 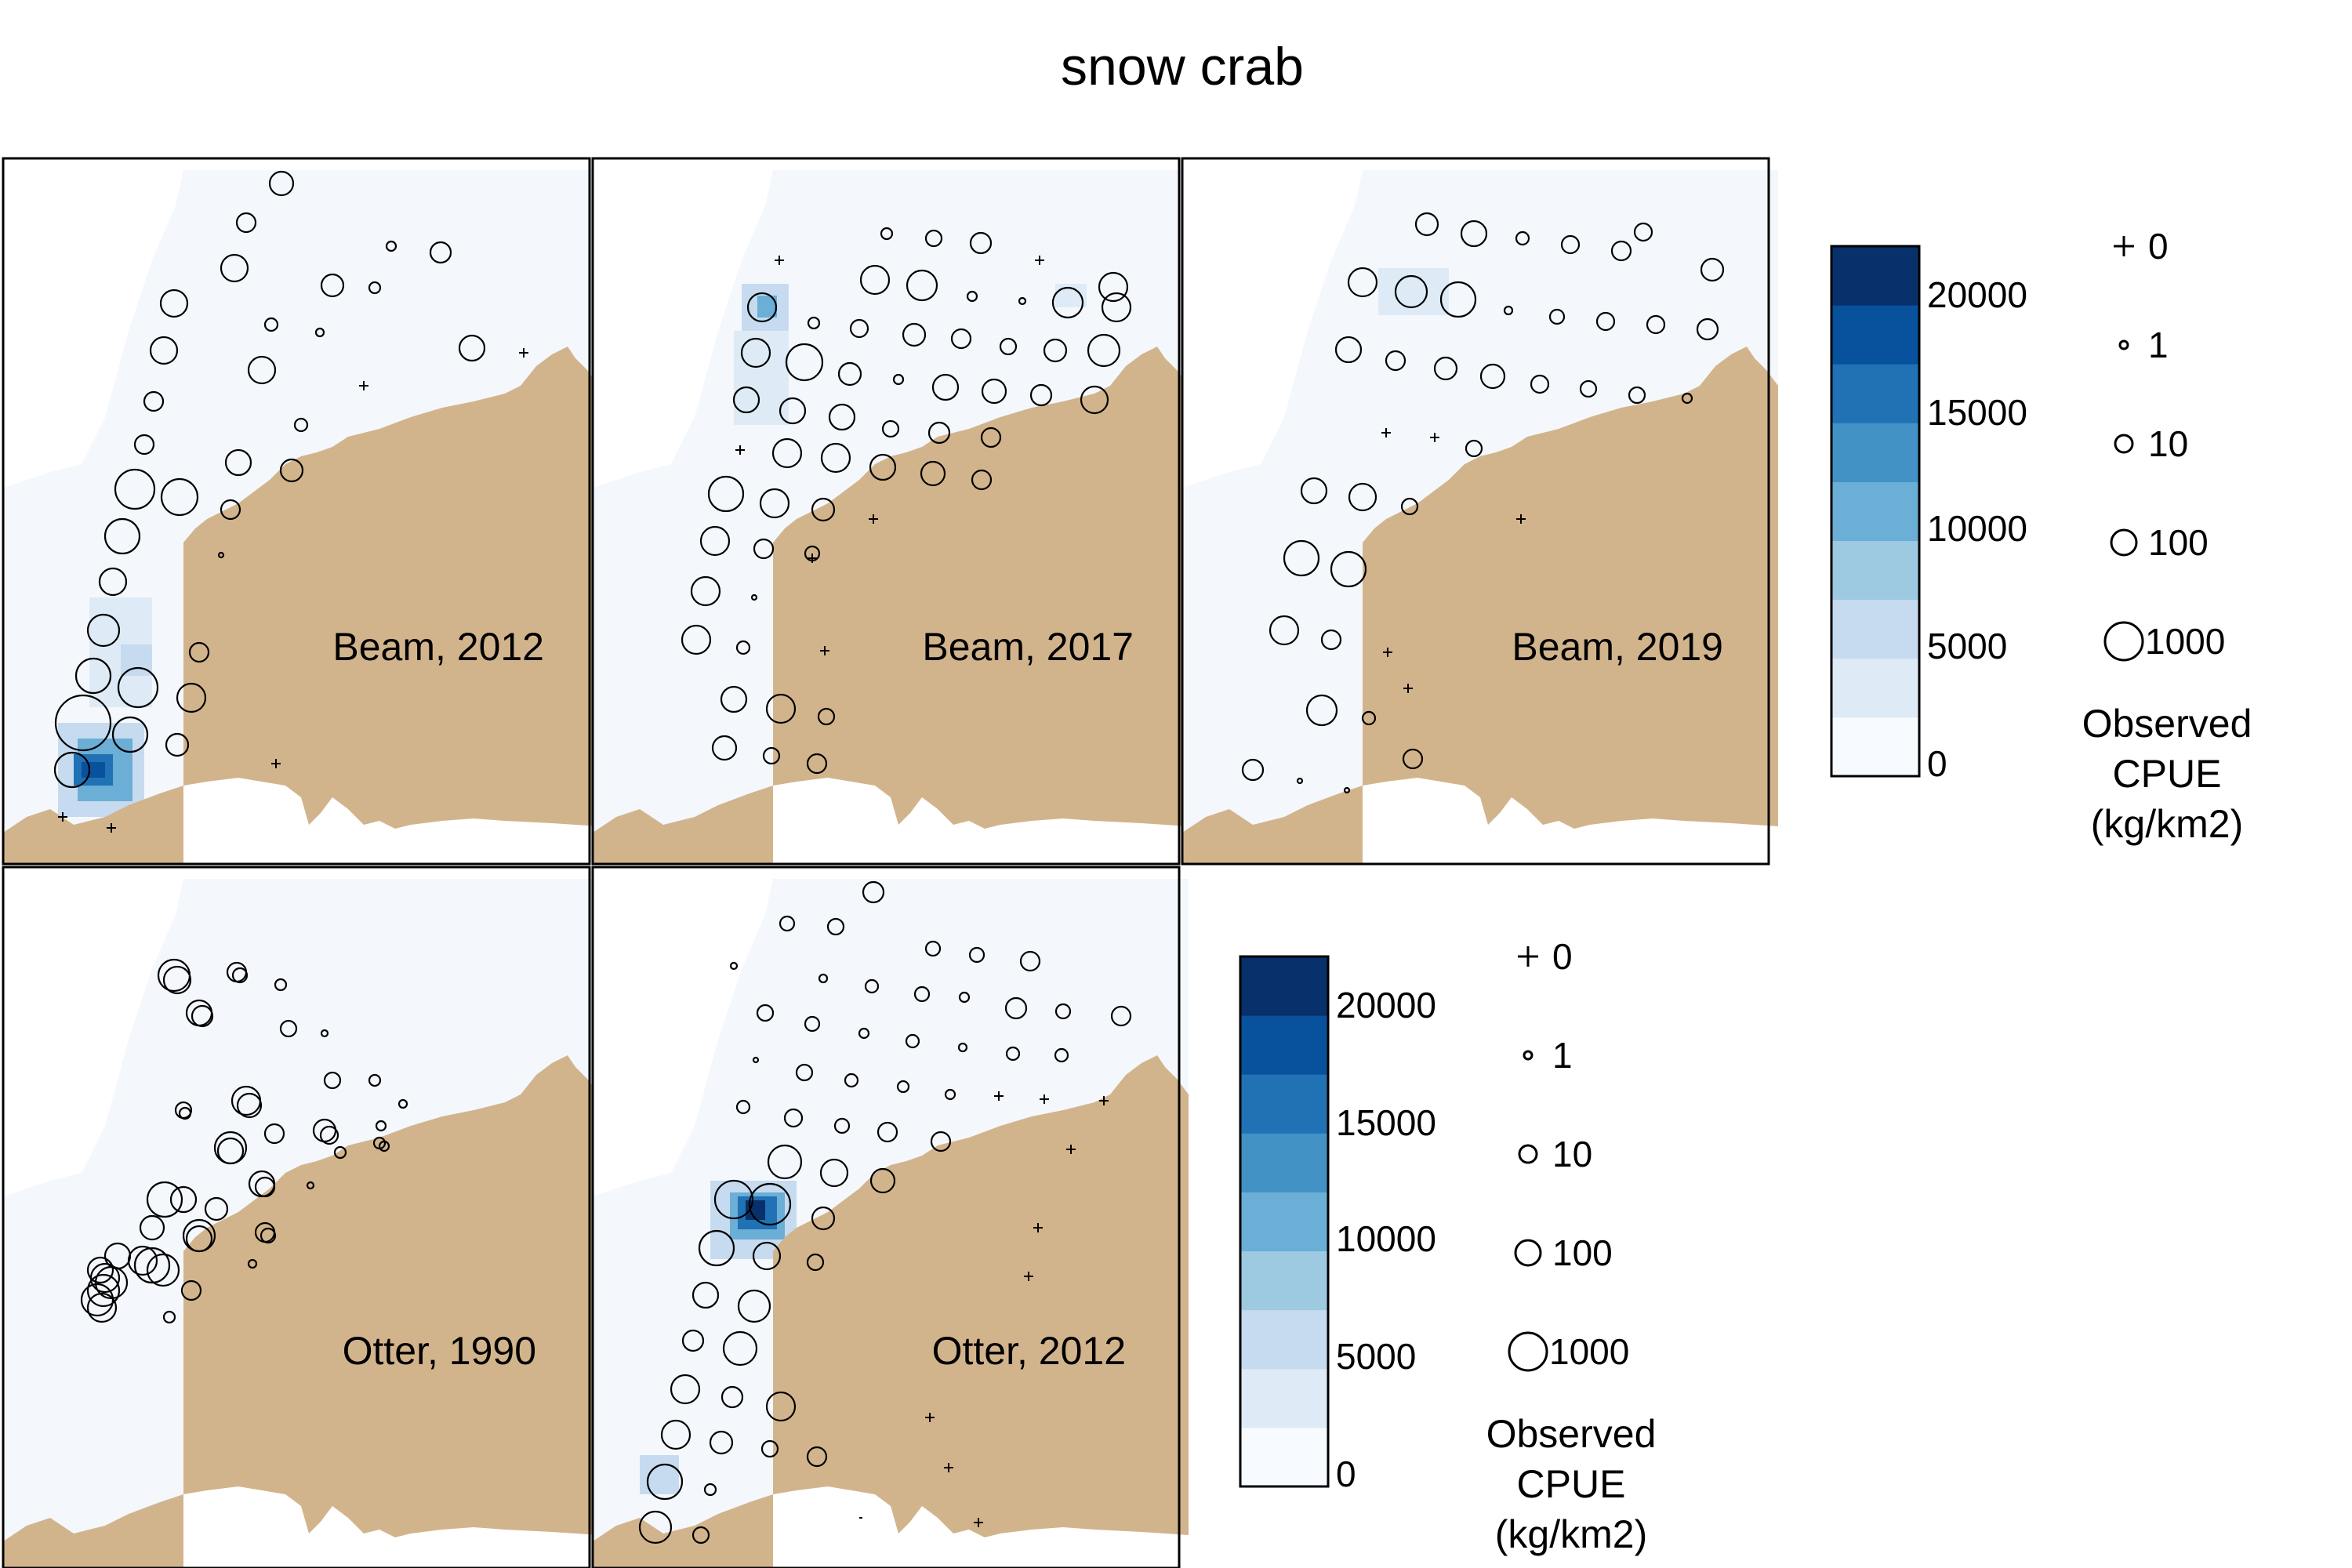 What do you see at coordinates (1182, 66) in the screenshot?
I see `figure-title: snow crab` at bounding box center [1182, 66].